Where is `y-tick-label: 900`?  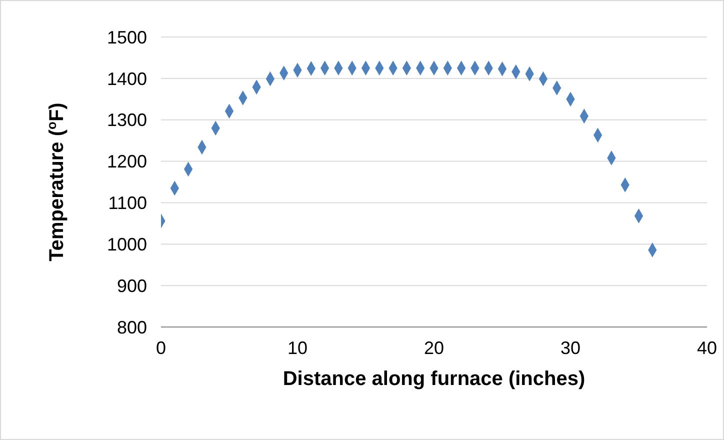 y-tick-label: 900 is located at coordinates (131, 286).